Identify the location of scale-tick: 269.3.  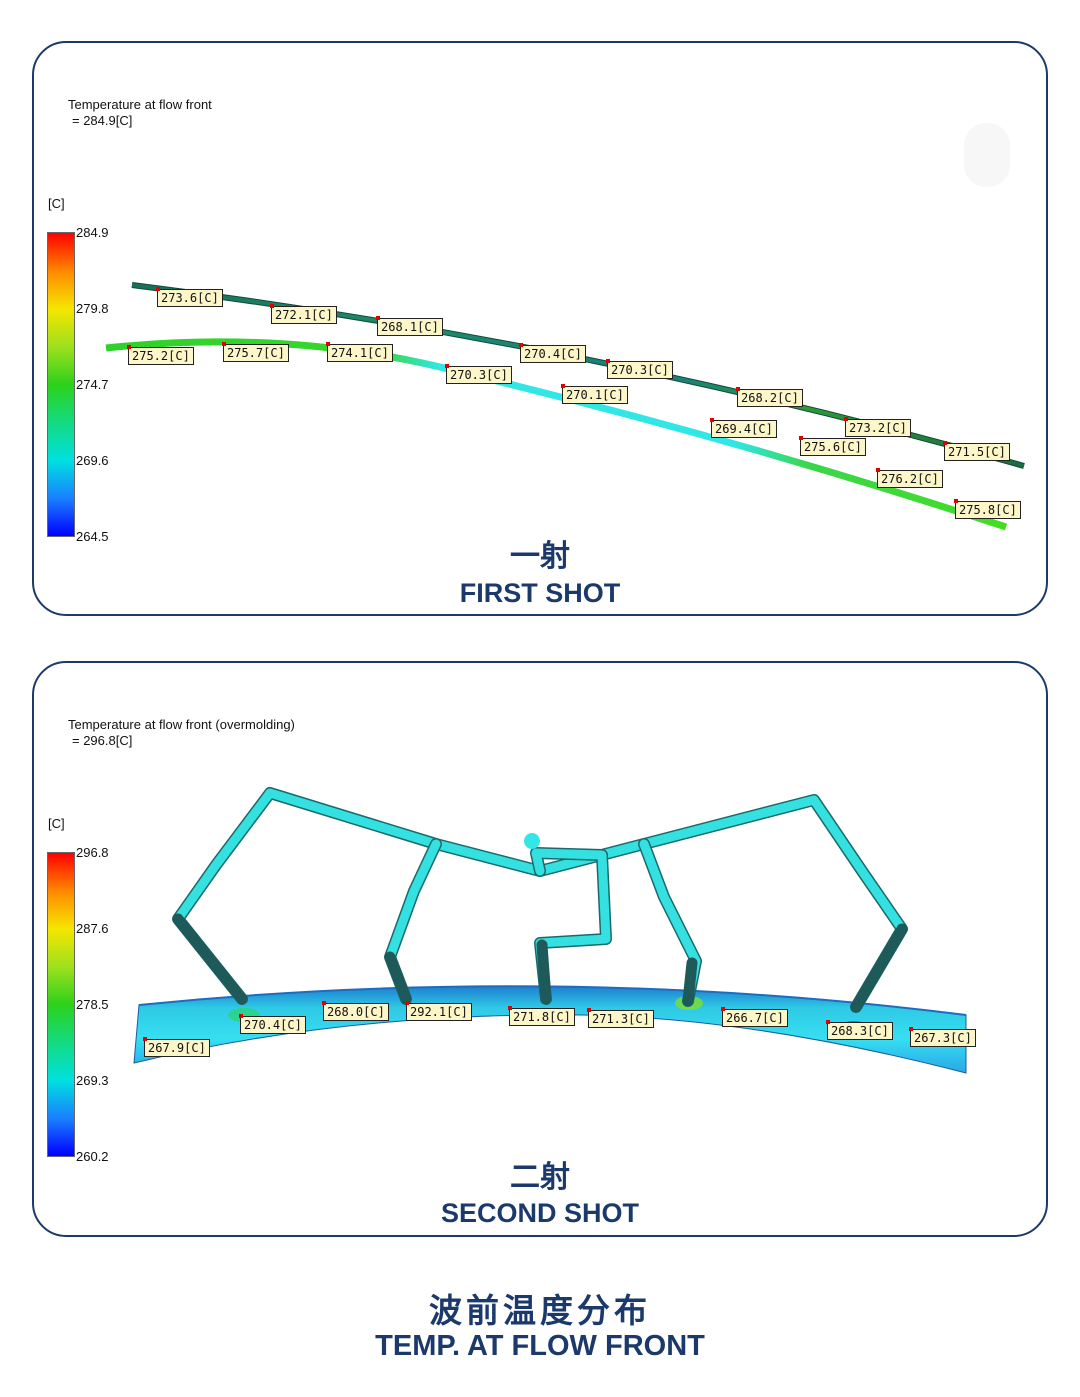
(92, 1080).